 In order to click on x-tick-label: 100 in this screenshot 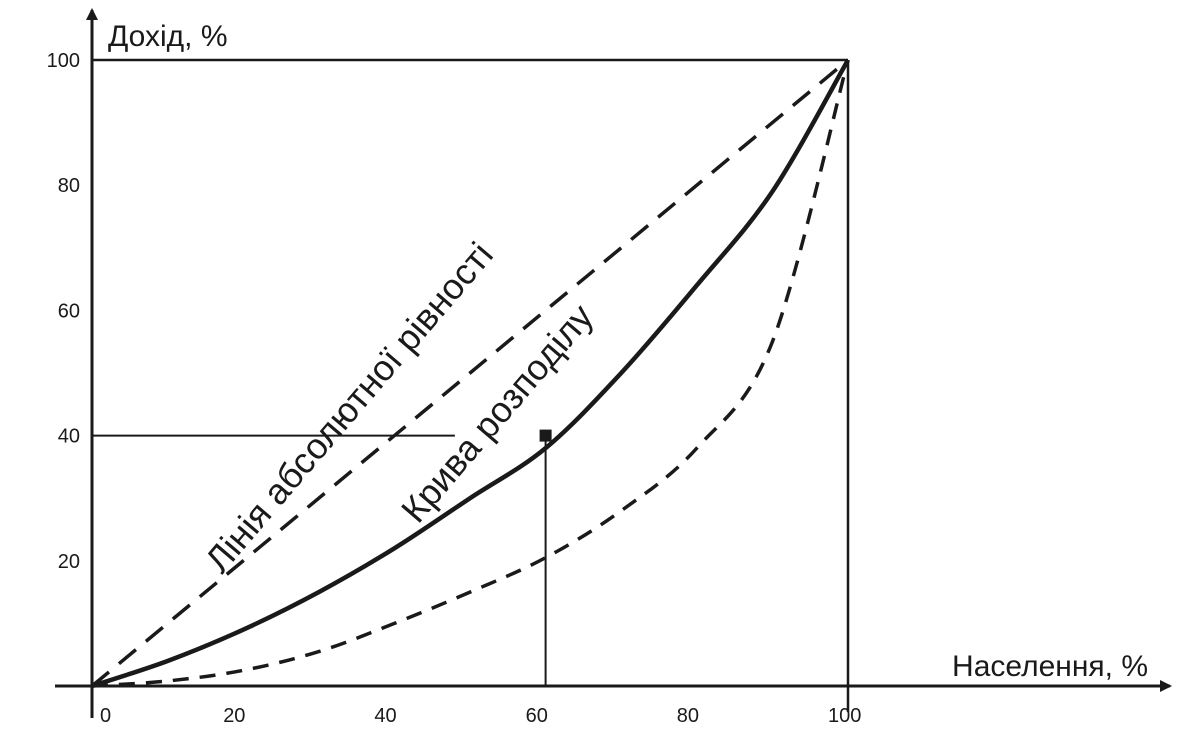, I will do `click(844, 716)`.